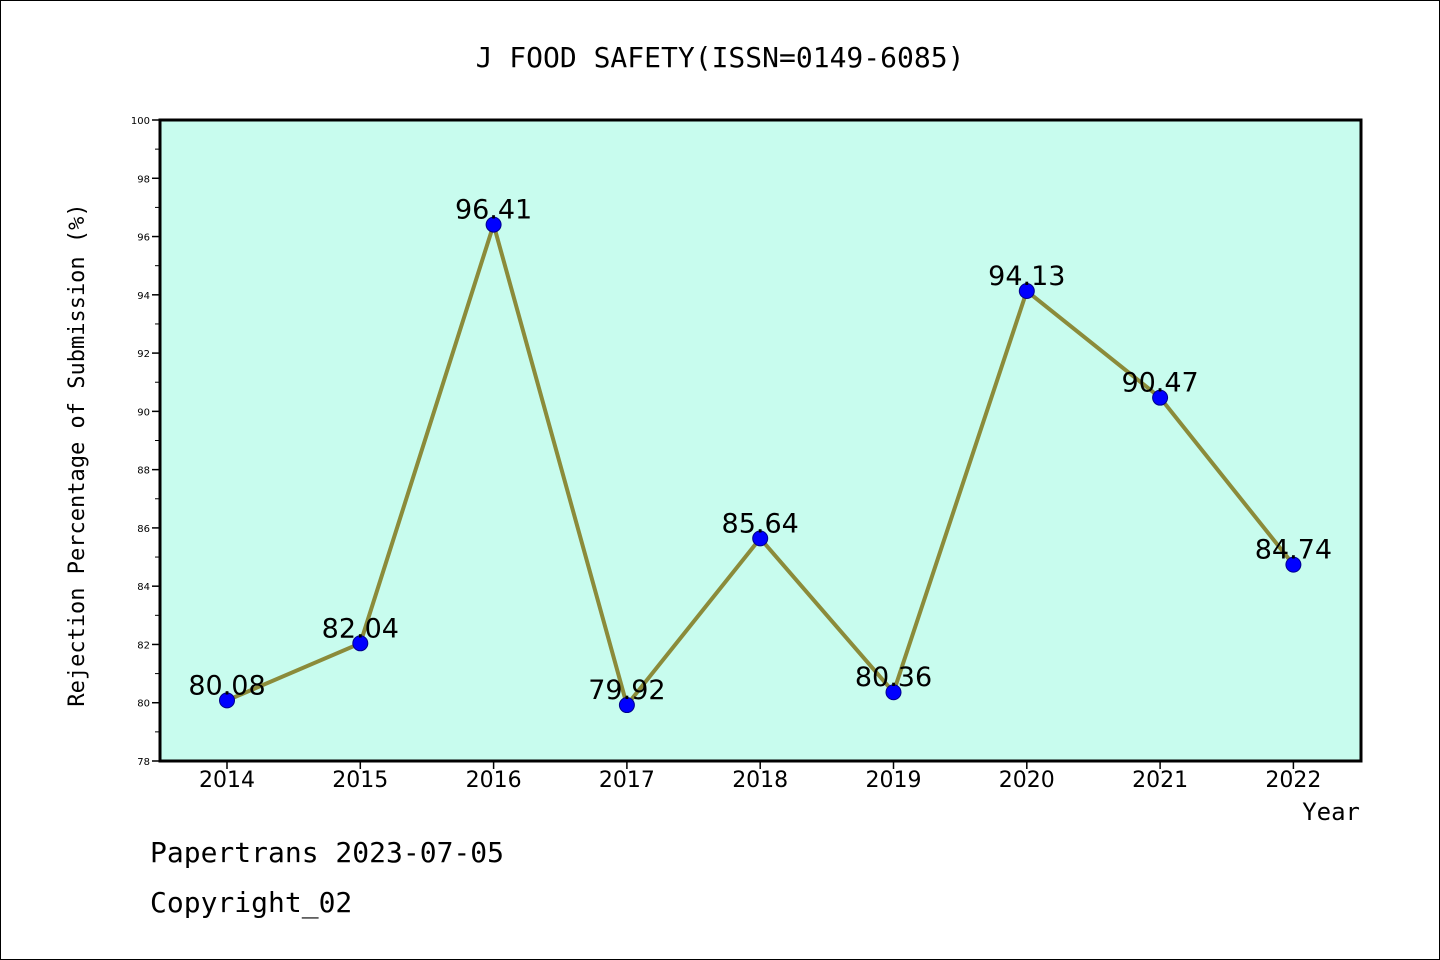  Describe the element at coordinates (893, 677) in the screenshot. I see `data-label: 80.36` at that location.